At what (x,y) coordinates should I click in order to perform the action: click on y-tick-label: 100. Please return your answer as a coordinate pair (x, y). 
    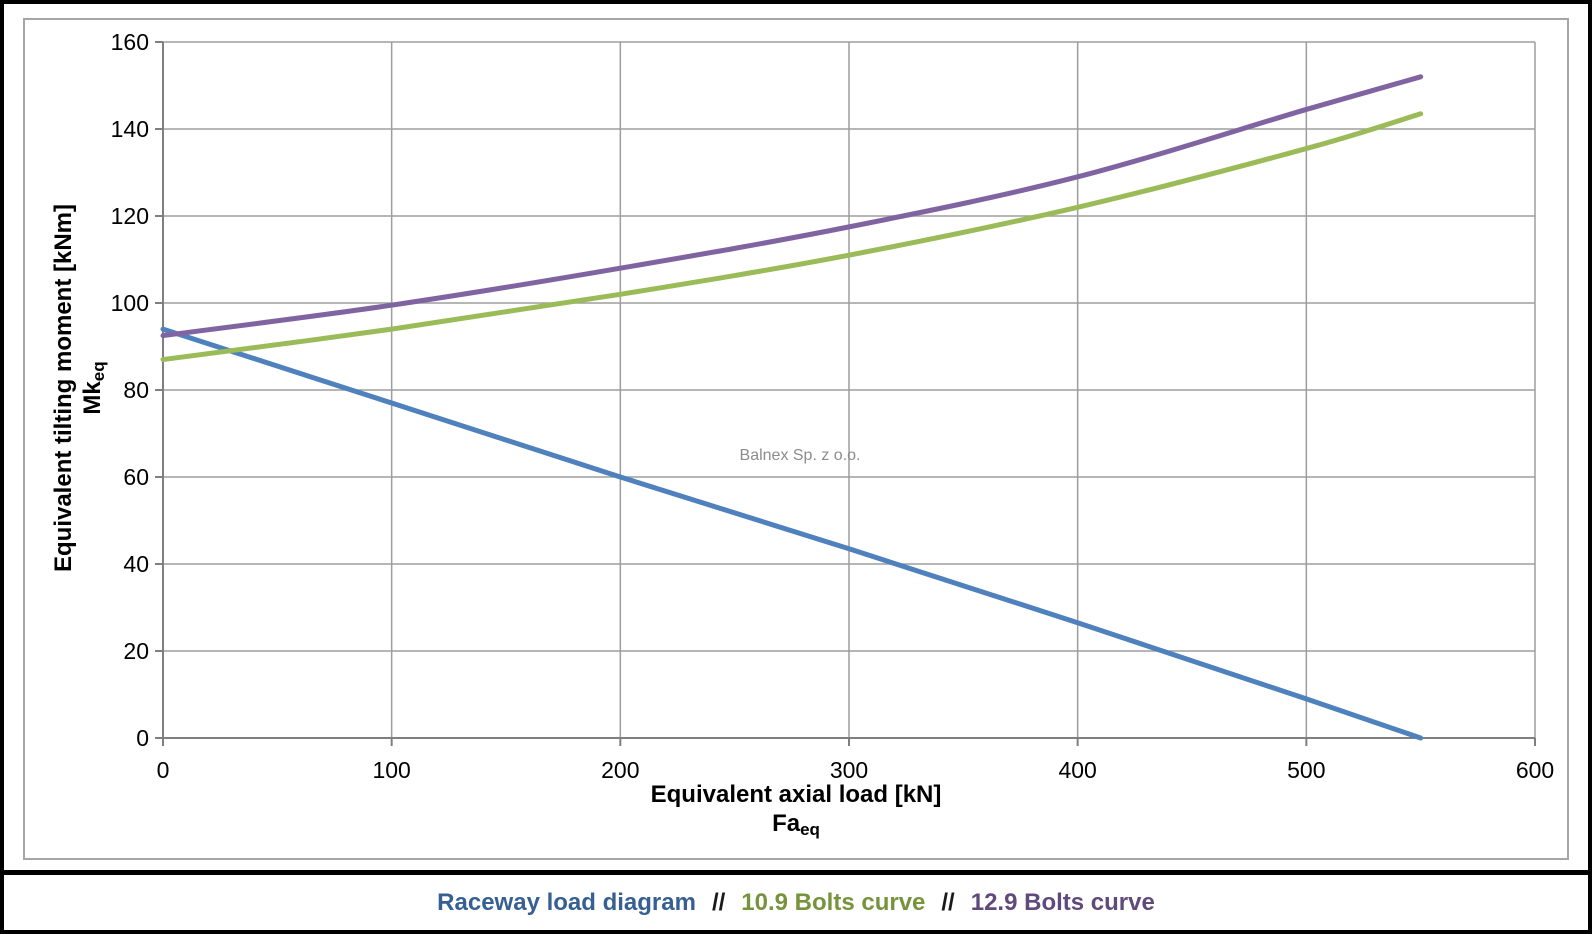
    Looking at the image, I should click on (130, 303).